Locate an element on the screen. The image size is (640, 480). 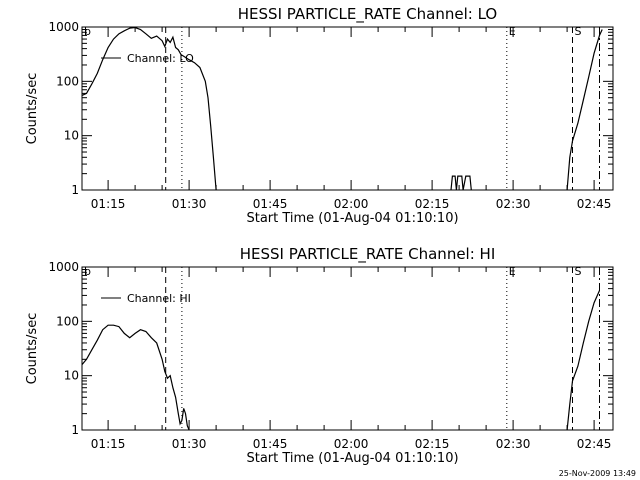
legend-label: Channel: LO is located at coordinates (160, 58).